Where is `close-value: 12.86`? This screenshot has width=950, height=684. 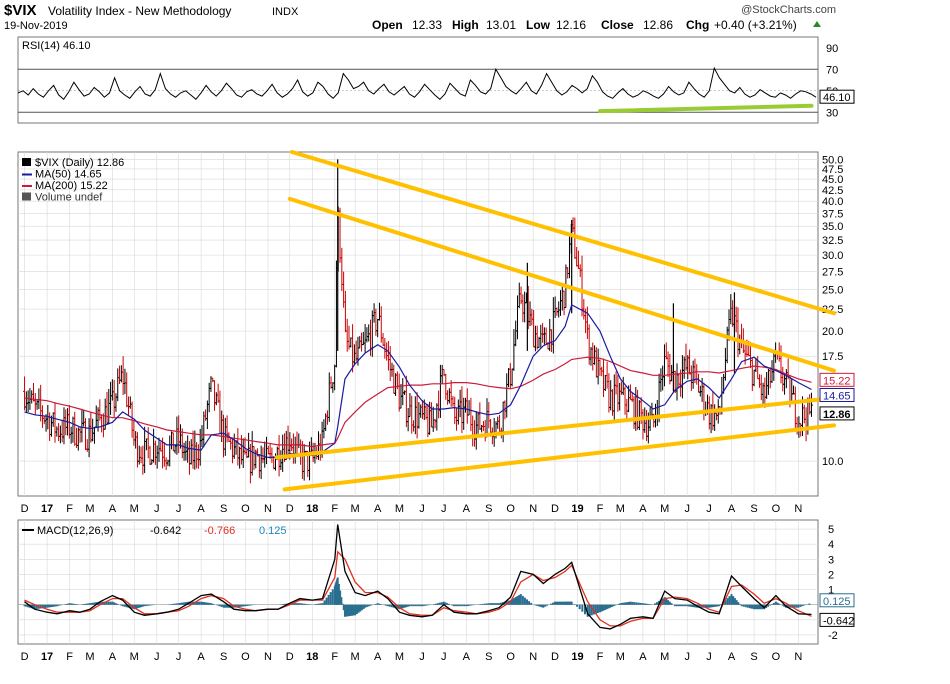
close-value: 12.86 is located at coordinates (658, 25).